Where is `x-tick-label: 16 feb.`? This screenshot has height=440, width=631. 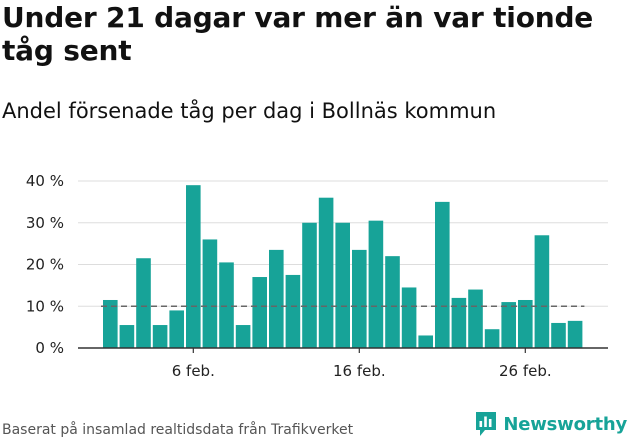 x-tick-label: 16 feb. is located at coordinates (359, 371).